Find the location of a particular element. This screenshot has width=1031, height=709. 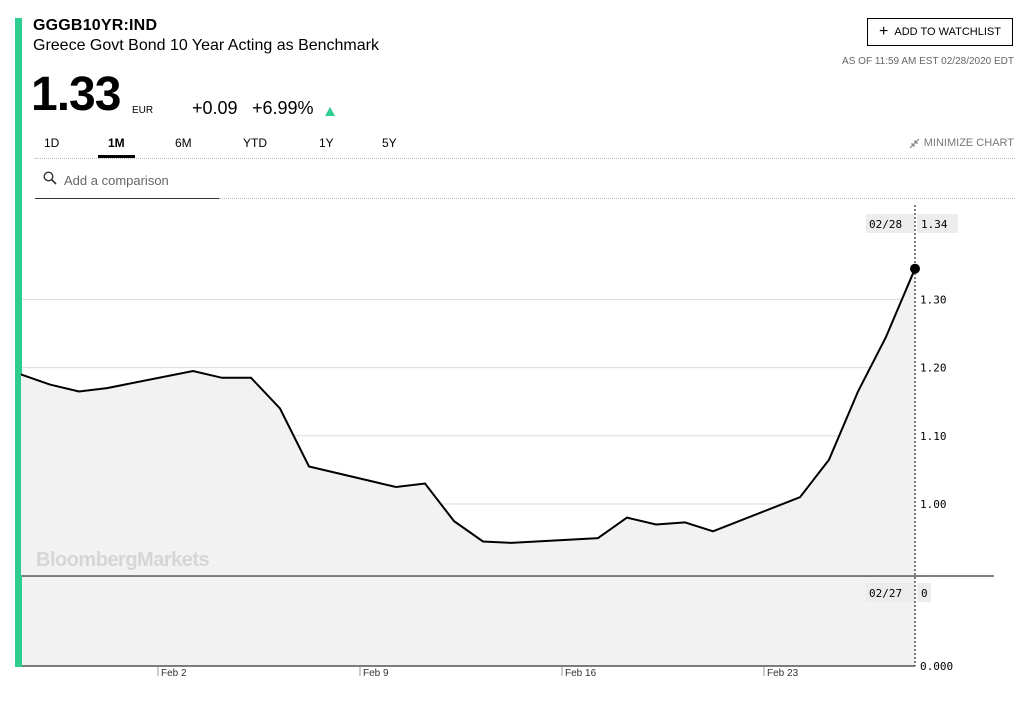

currency: EUR is located at coordinates (143, 110).